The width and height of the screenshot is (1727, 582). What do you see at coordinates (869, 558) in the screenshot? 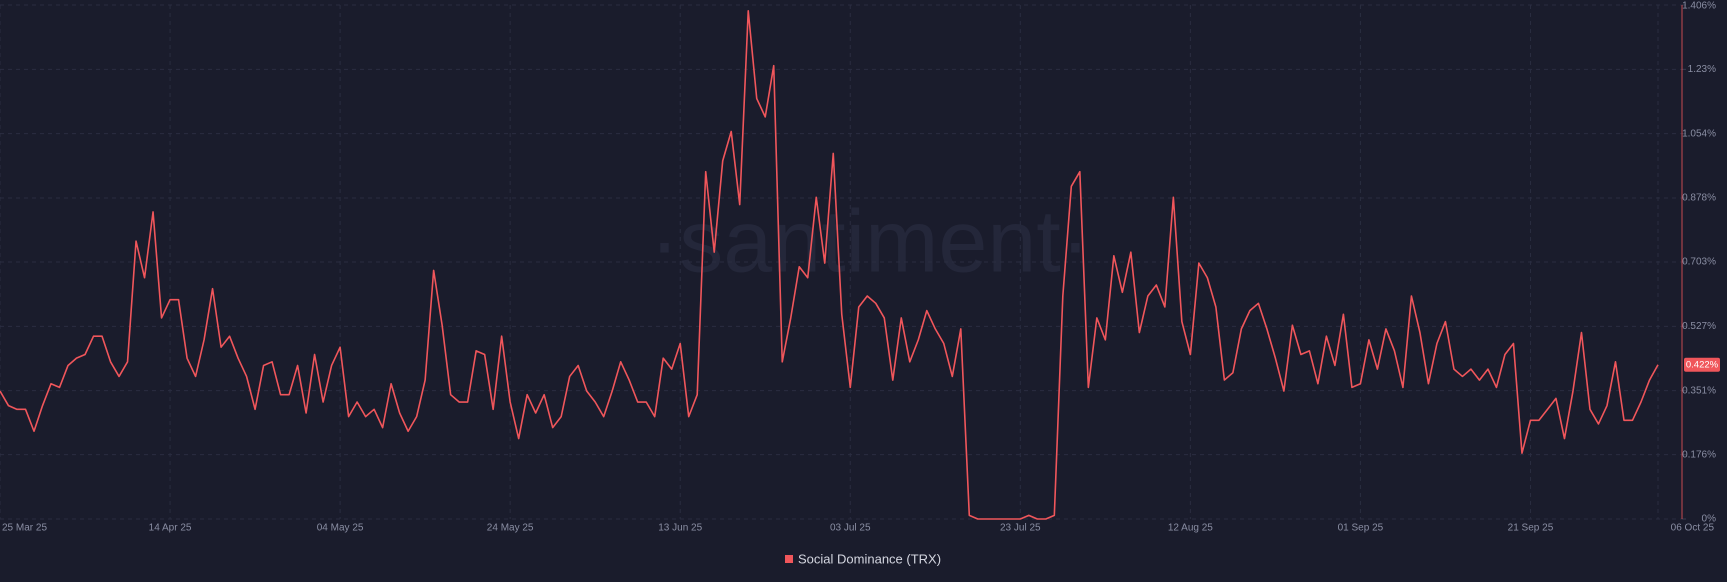
I see `legend-label: Social Dominance (TRX)` at bounding box center [869, 558].